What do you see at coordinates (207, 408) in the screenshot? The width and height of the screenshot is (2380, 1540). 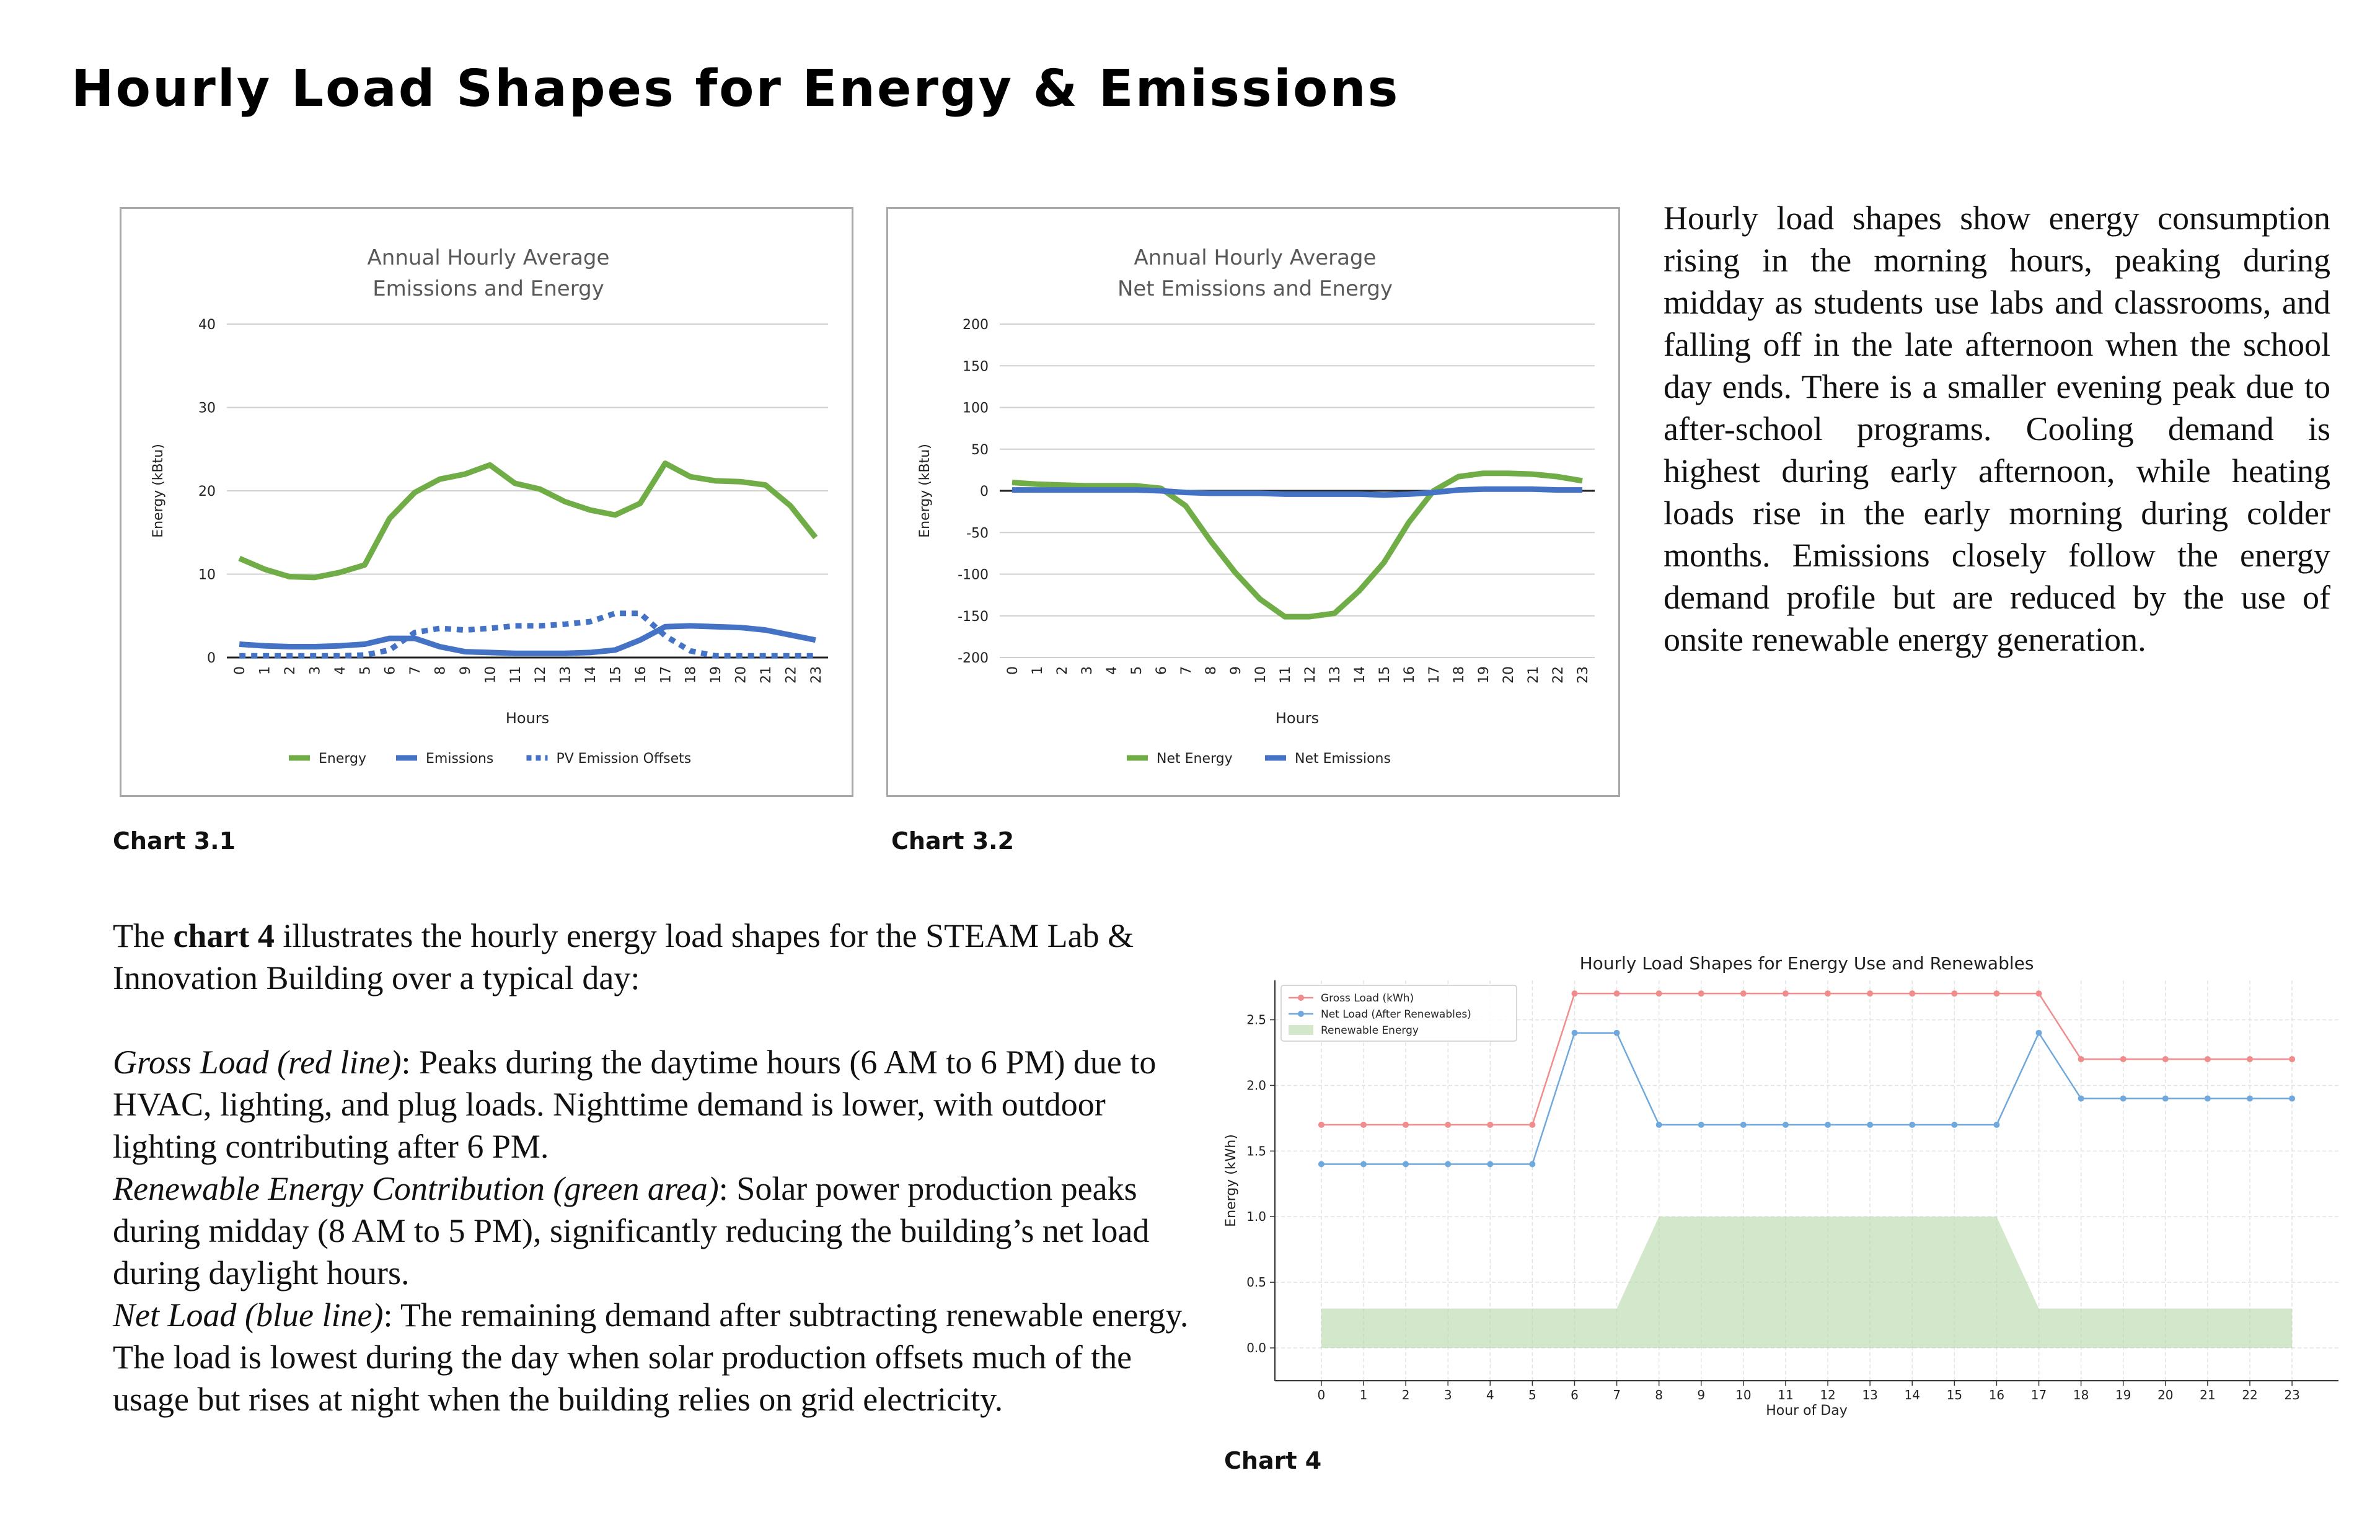 I see `y-tick-label: 30` at bounding box center [207, 408].